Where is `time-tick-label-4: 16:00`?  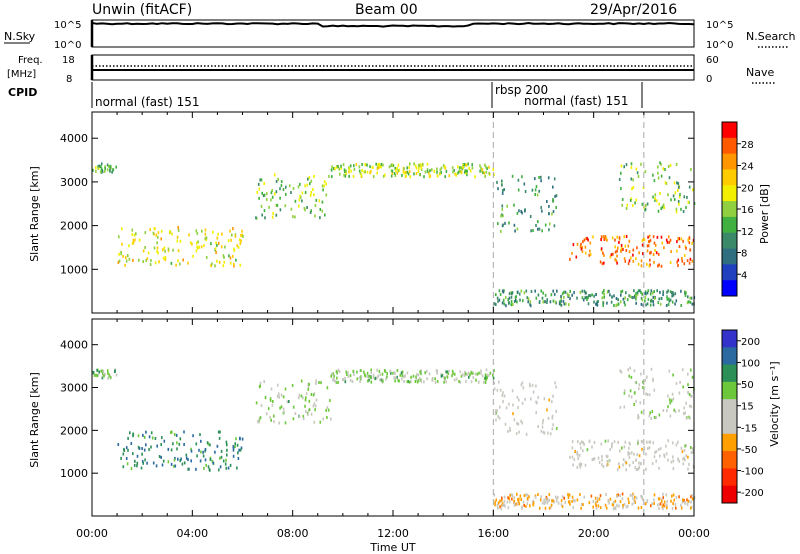 time-tick-label-4: 16:00 is located at coordinates (493, 533).